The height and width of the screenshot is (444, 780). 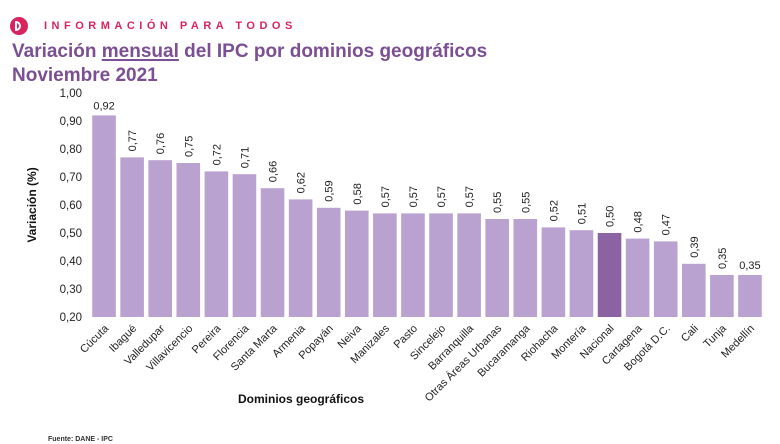 What do you see at coordinates (274, 171) in the screenshot?
I see `data-label: 0,66` at bounding box center [274, 171].